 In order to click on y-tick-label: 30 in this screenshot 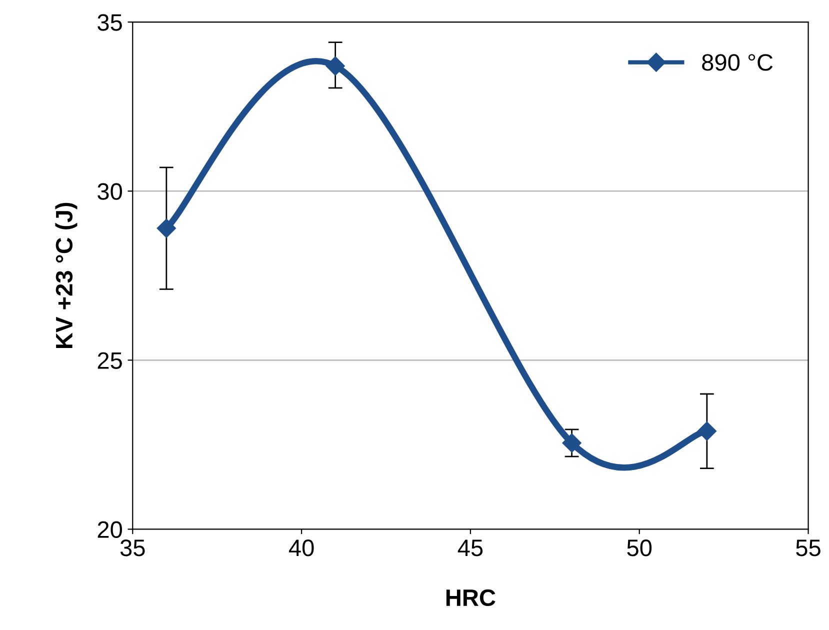, I will do `click(110, 191)`.